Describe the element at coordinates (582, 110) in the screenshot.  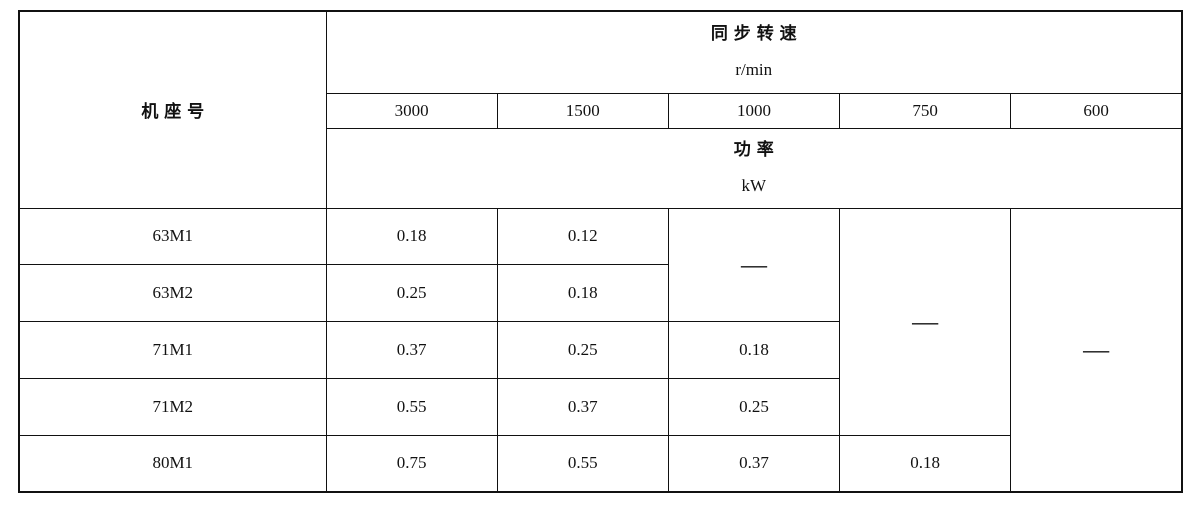
I see `speed: 1500` at that location.